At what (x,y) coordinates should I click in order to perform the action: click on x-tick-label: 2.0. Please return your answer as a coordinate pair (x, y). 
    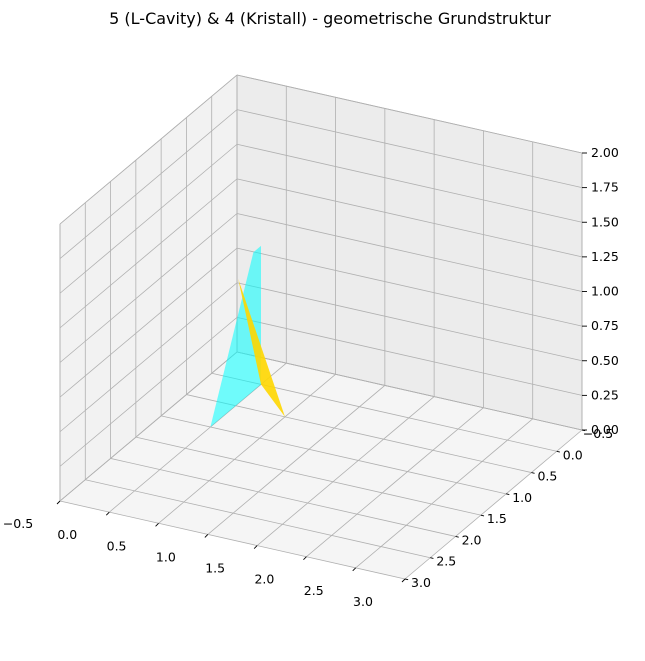
    Looking at the image, I should click on (472, 539).